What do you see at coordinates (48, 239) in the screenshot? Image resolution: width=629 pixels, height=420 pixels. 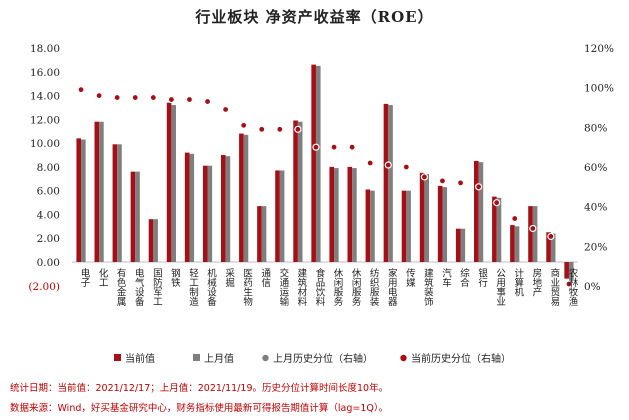 I see `left-tick-label: 2.00` at bounding box center [48, 239].